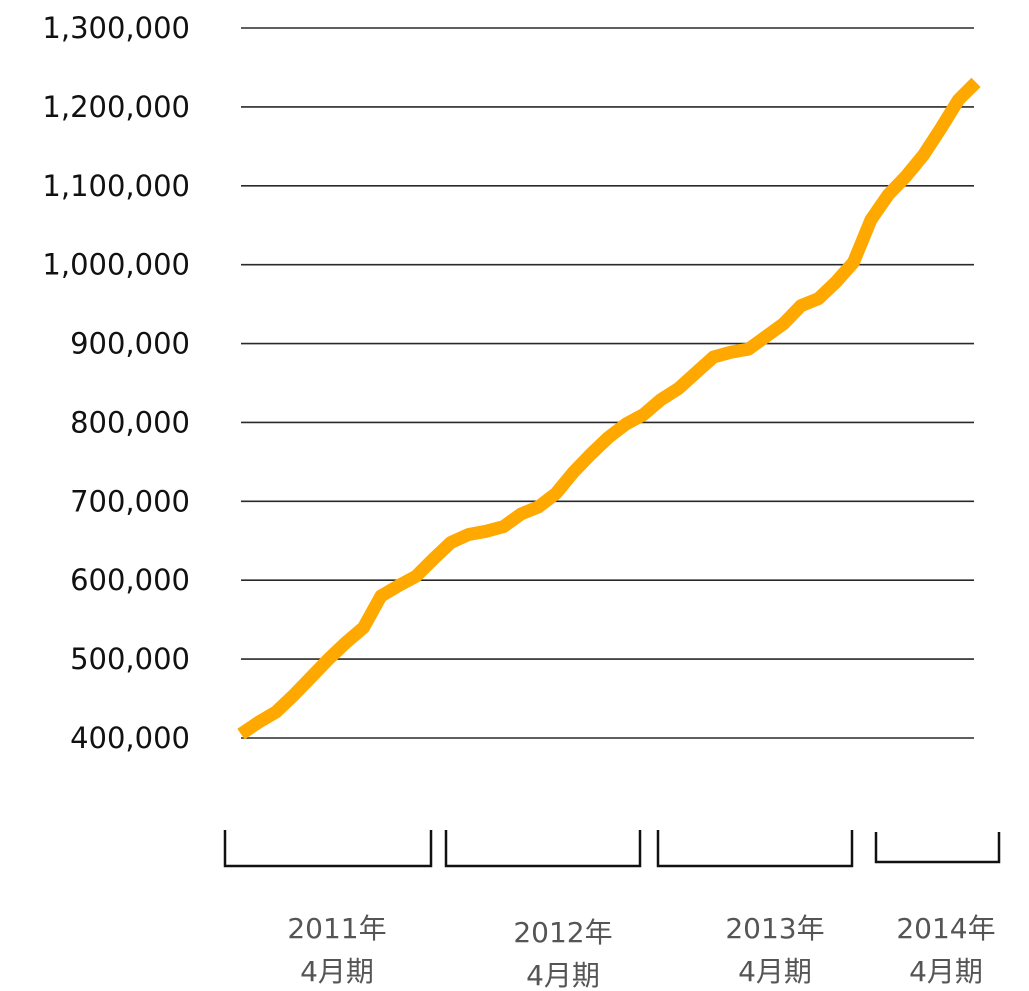  Describe the element at coordinates (130, 344) in the screenshot. I see `y-tick-label: 900,000` at that location.